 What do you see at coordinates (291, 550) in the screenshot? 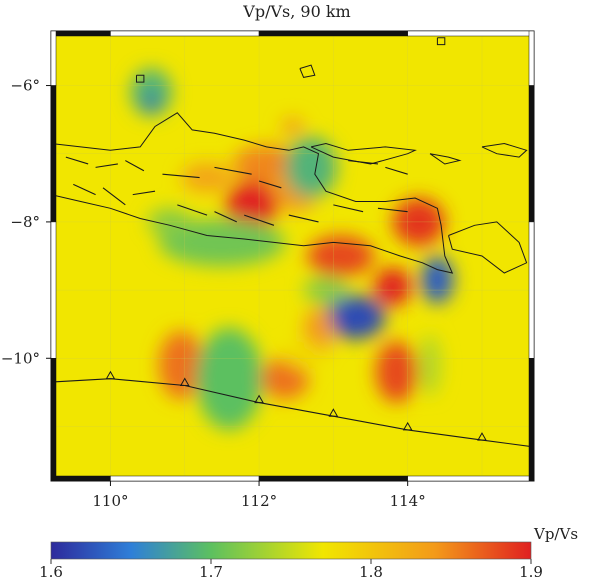
I see `colorbar-bar` at bounding box center [291, 550].